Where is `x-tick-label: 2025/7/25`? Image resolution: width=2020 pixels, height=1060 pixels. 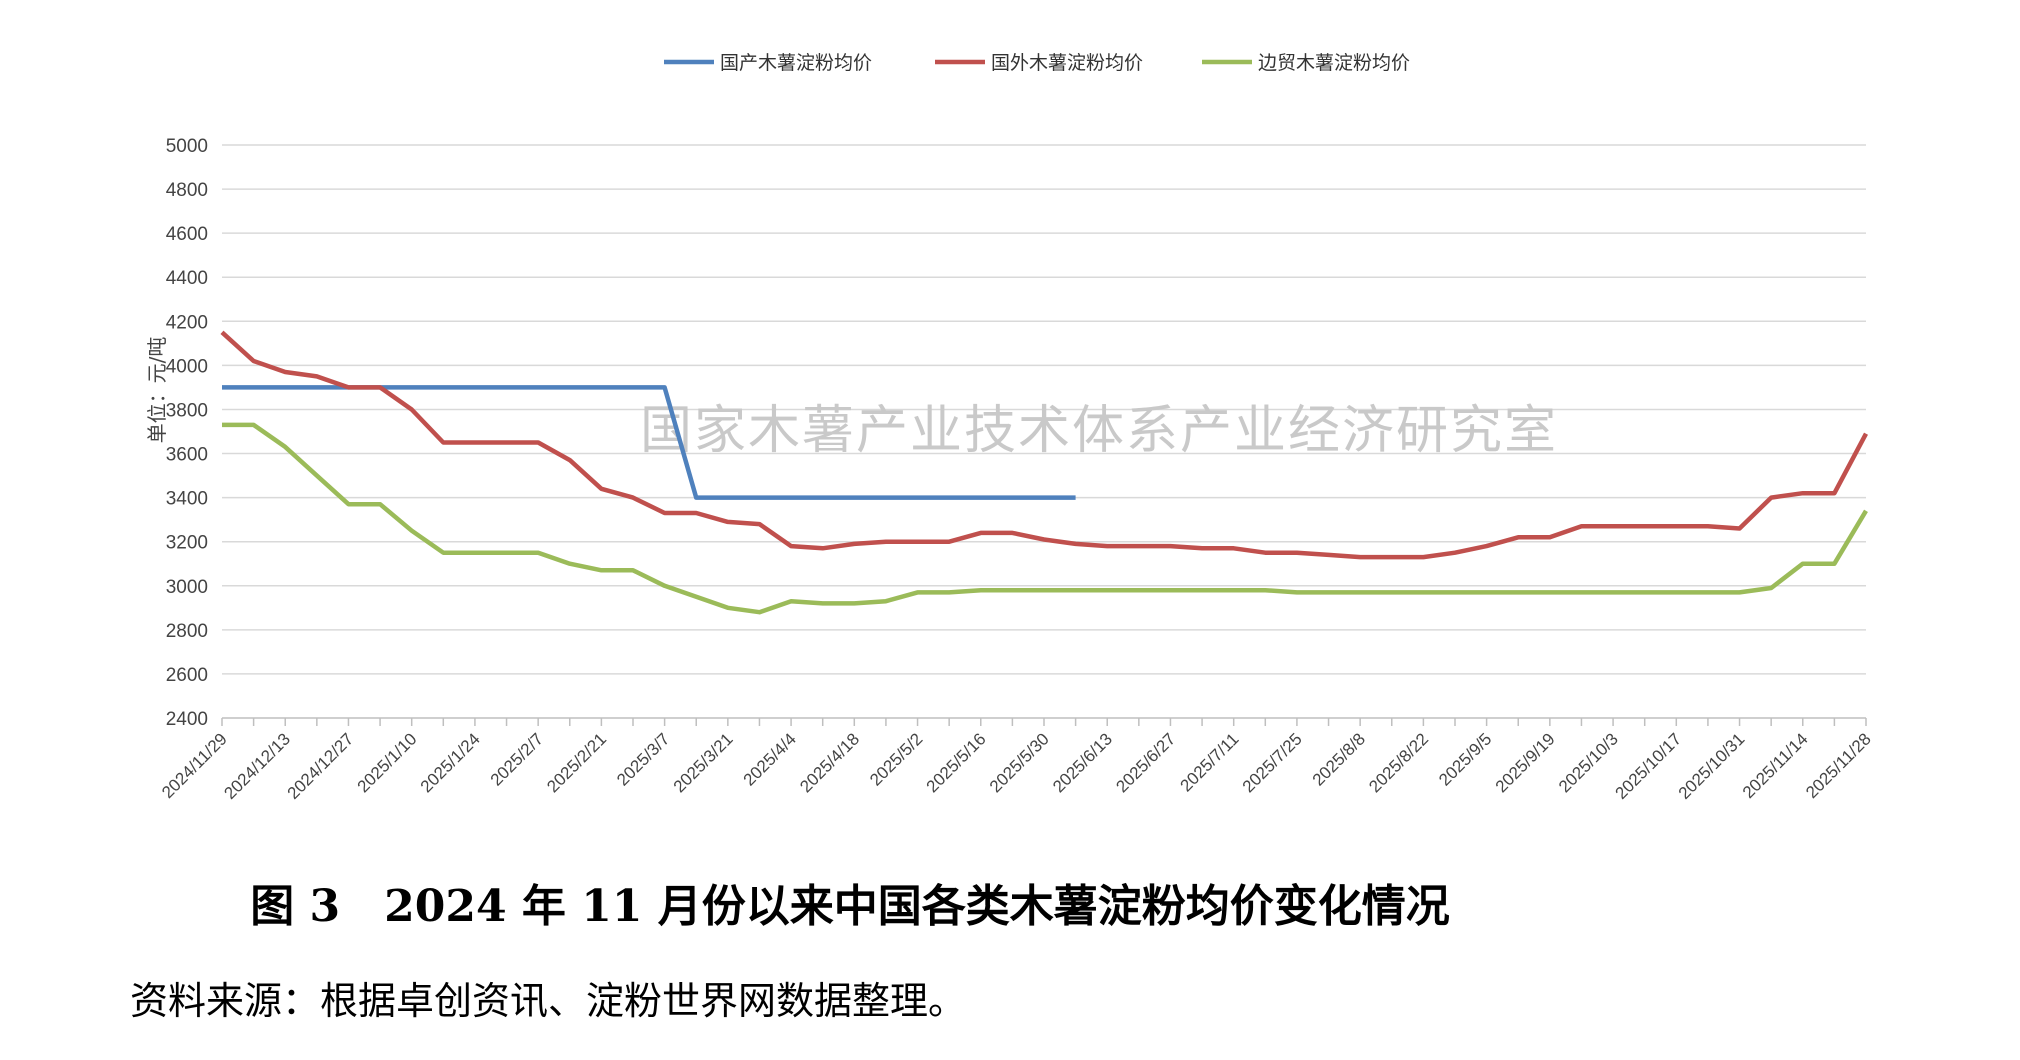 x-tick-label: 2025/7/25 is located at coordinates (1272, 762).